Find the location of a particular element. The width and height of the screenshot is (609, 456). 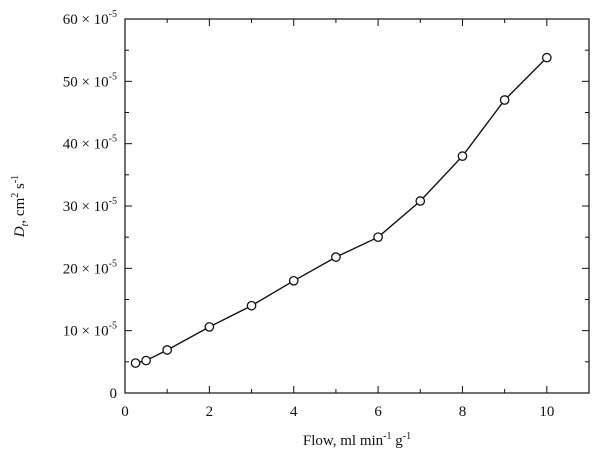

x-tick-label: 6 is located at coordinates (378, 412).